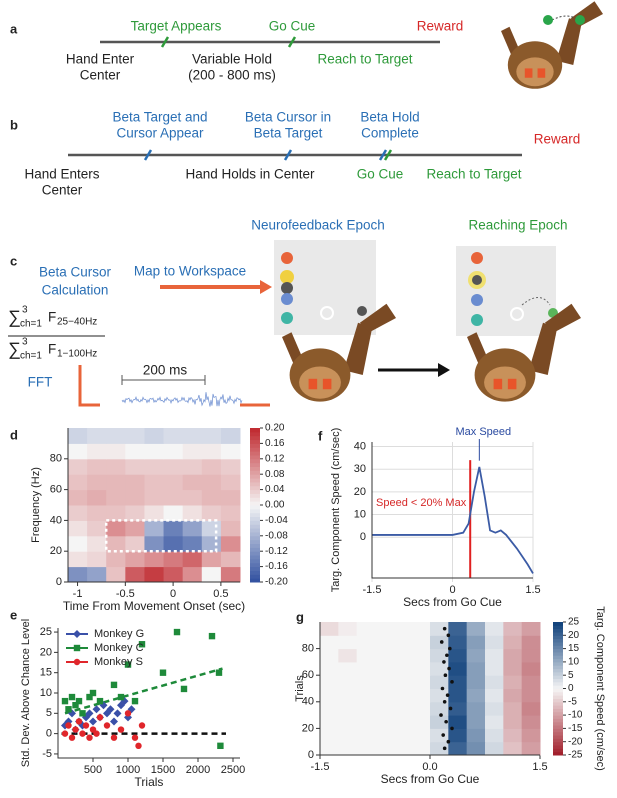 The image size is (617, 798). What do you see at coordinates (14, 349) in the screenshot?
I see `formula: ∑` at bounding box center [14, 349].